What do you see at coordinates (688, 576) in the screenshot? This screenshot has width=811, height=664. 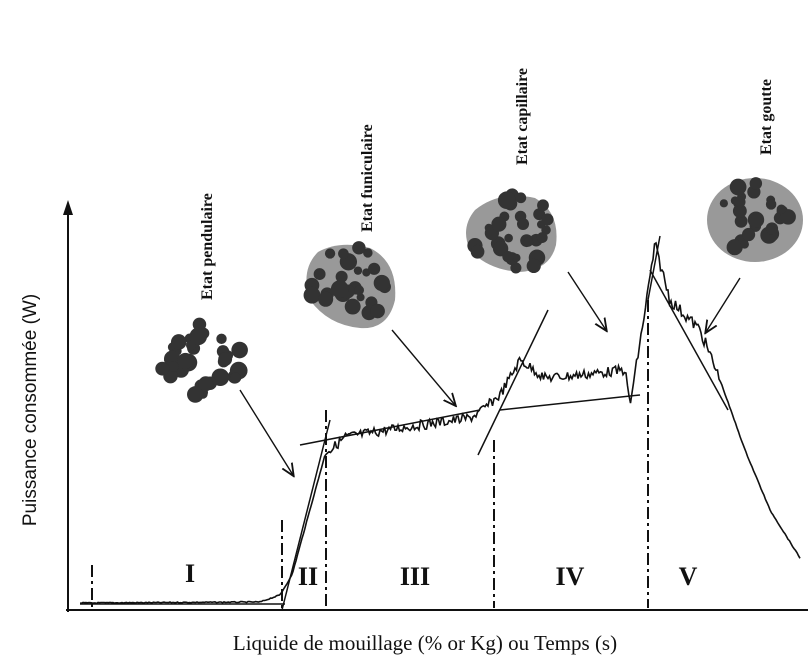 I see `region-label: V` at bounding box center [688, 576].